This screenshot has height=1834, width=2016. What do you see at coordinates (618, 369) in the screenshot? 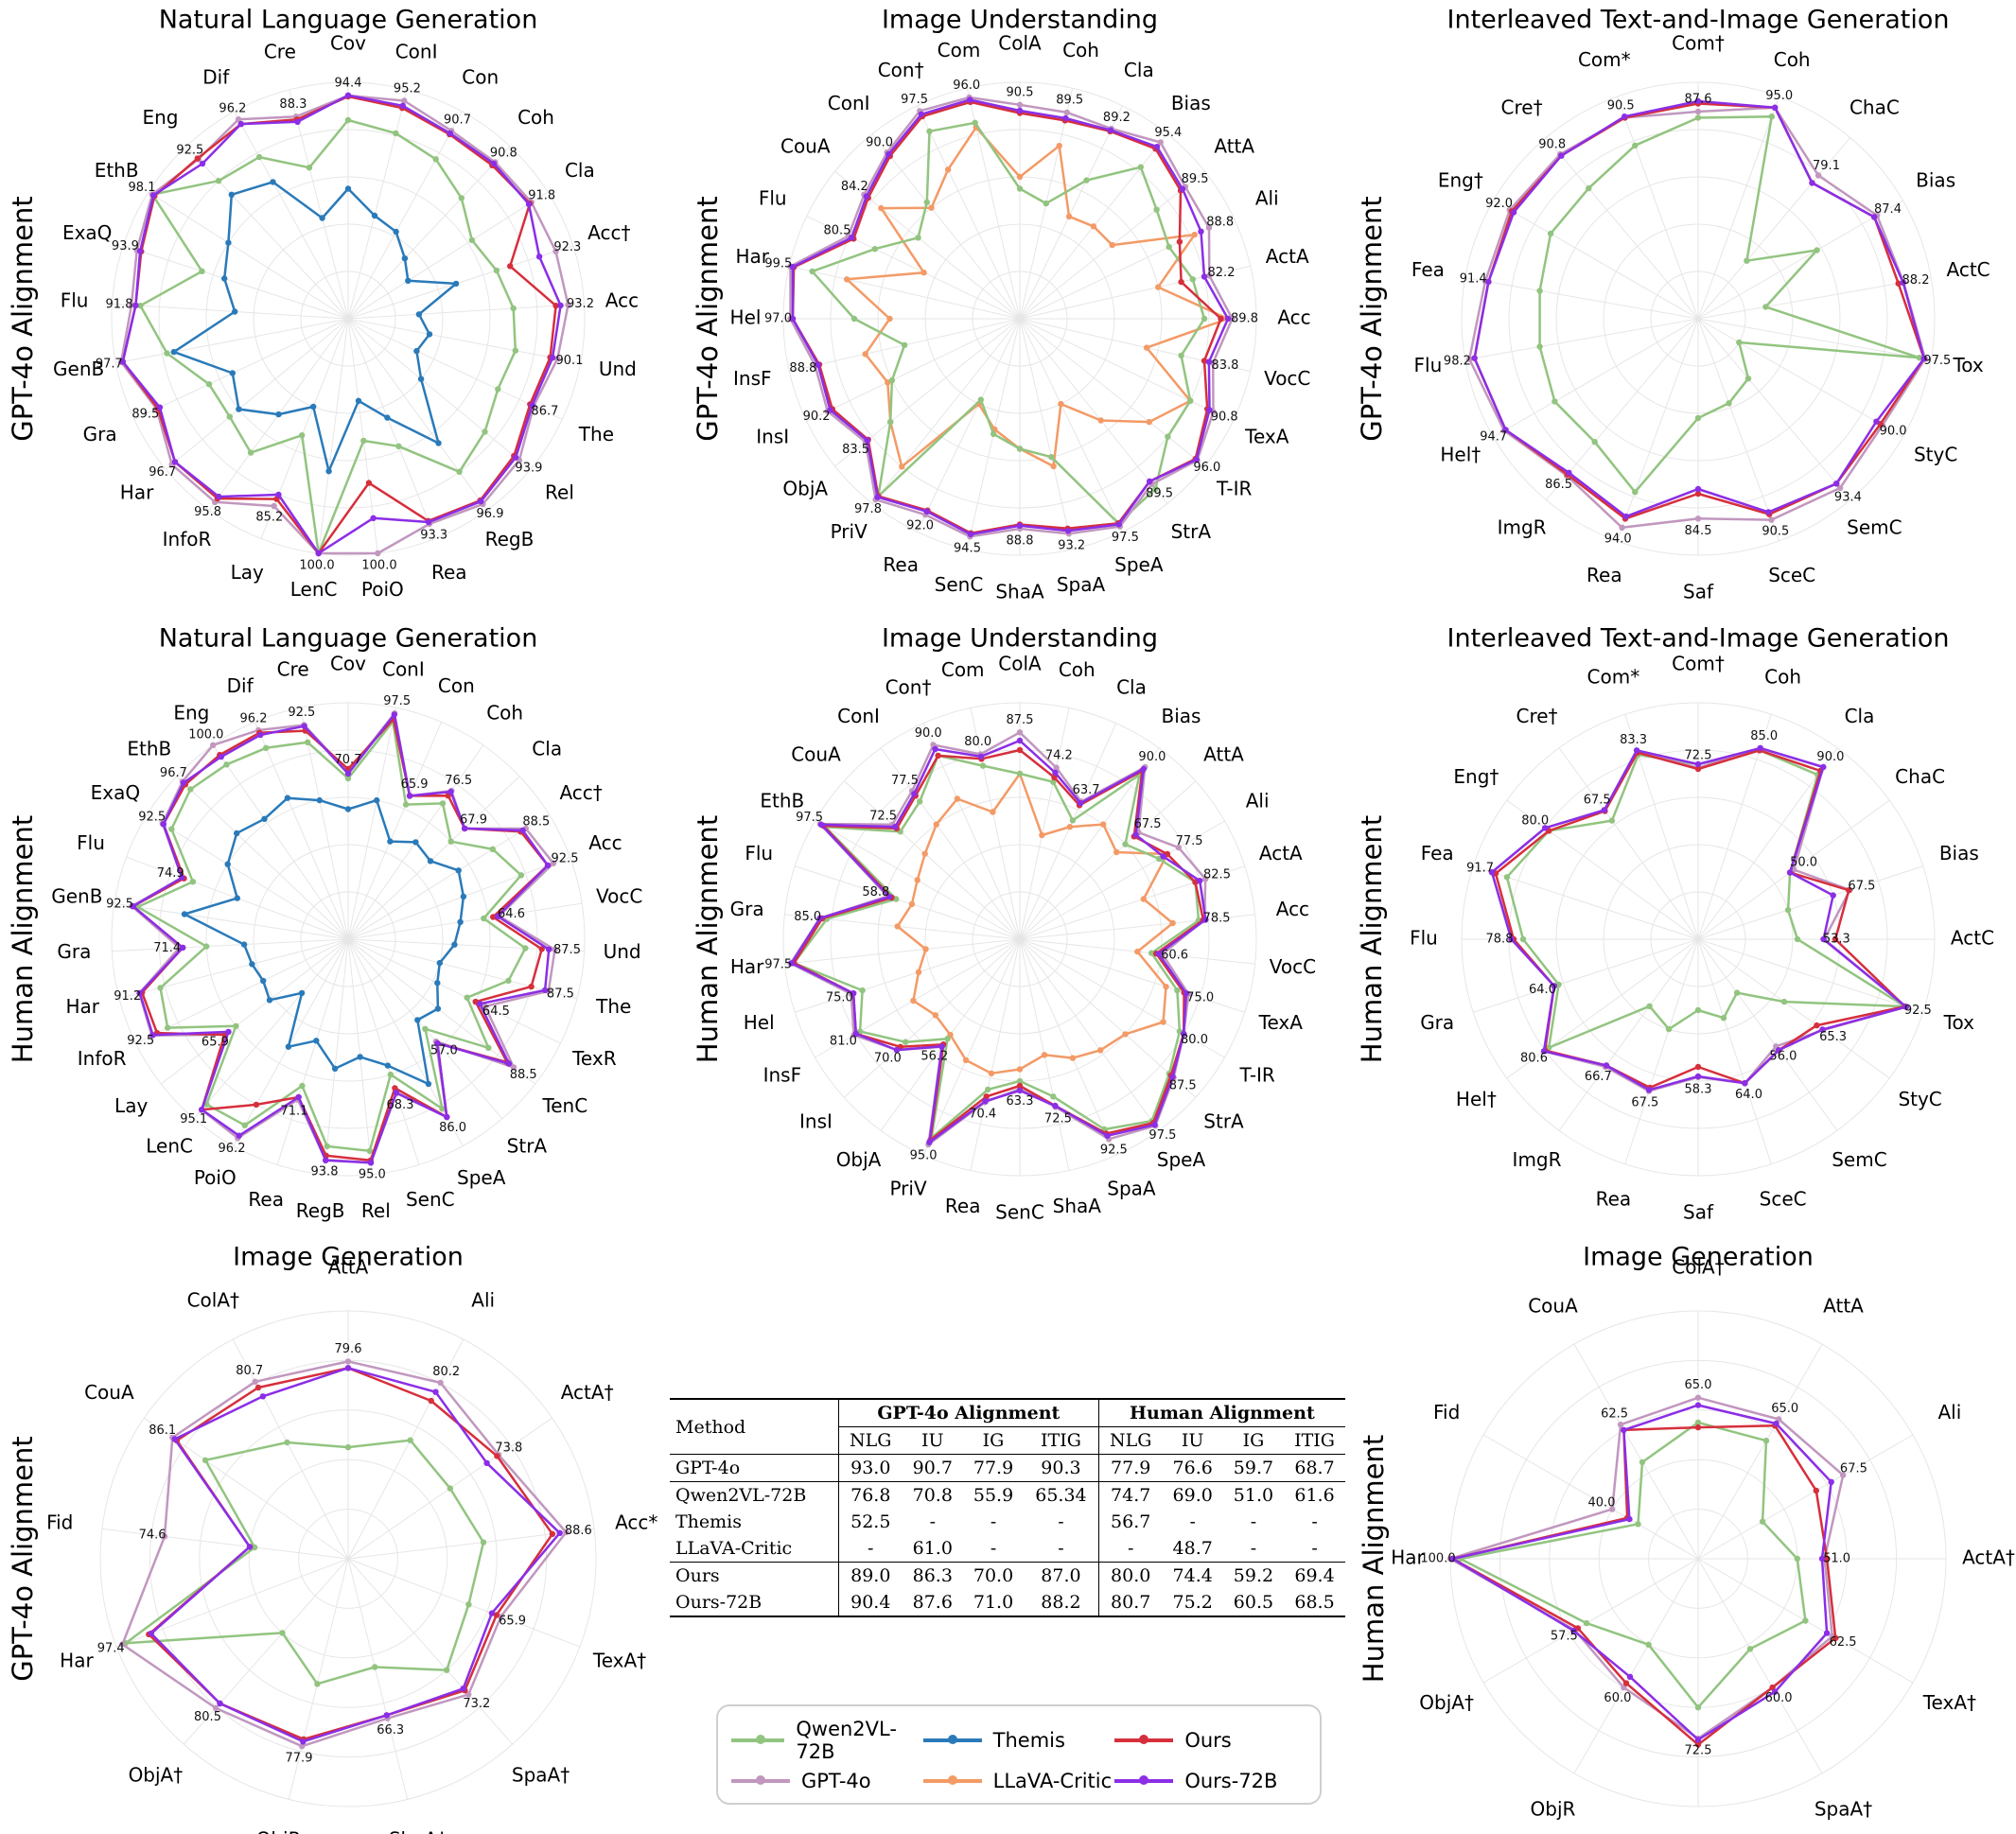
I see `axis-label-und: Und` at bounding box center [618, 369].